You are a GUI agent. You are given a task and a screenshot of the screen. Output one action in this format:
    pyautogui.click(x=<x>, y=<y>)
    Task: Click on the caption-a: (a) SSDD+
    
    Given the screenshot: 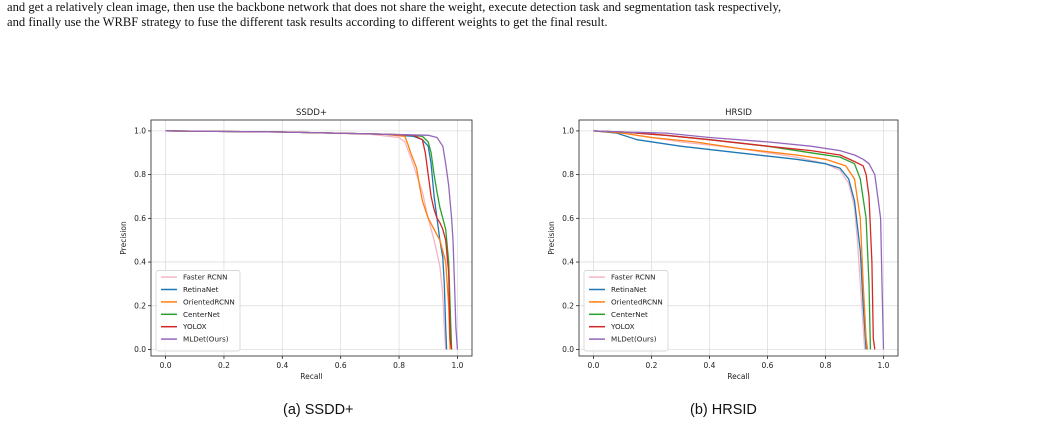 What is the action you would take?
    pyautogui.click(x=318, y=410)
    